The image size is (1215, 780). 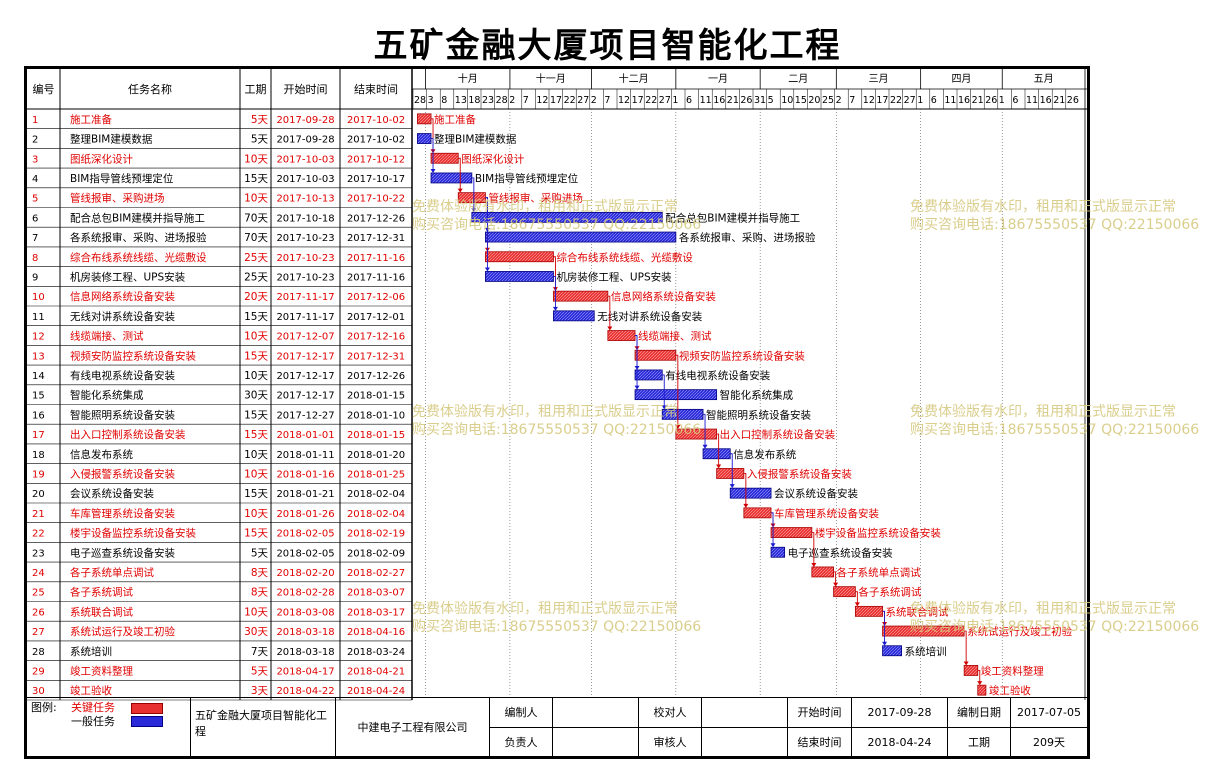 I want to click on task-id: 11, so click(x=38, y=317).